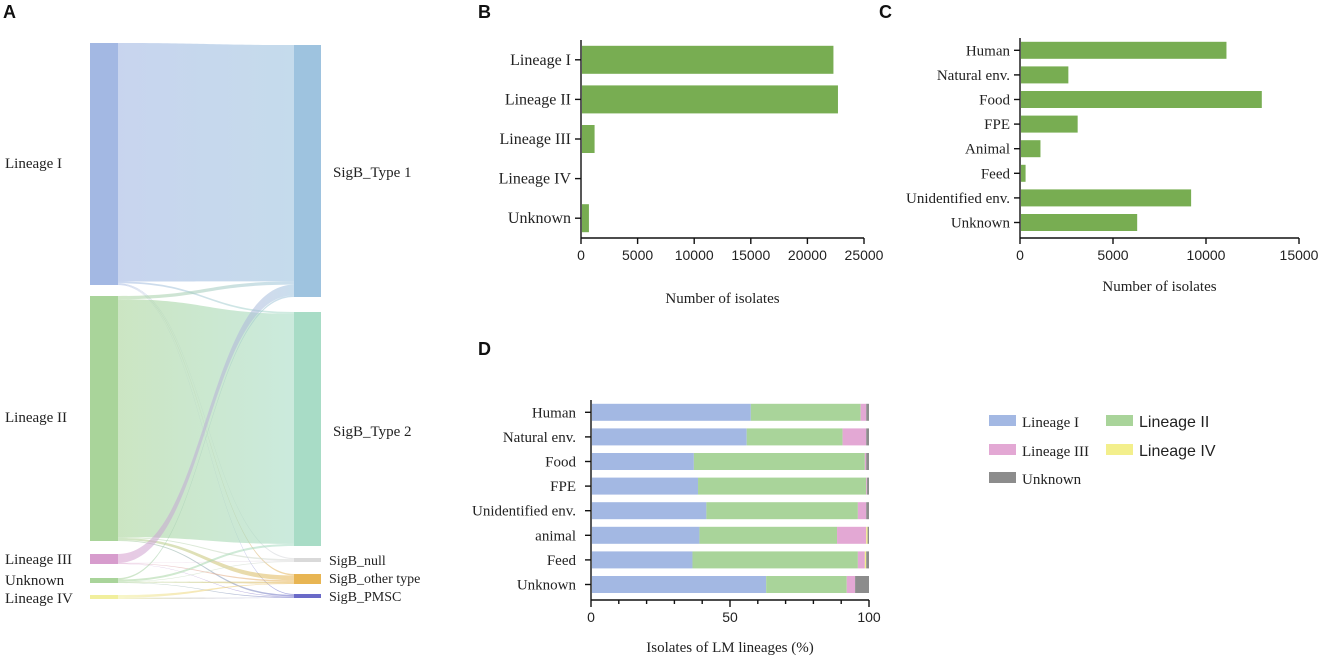 Image resolution: width=1325 pixels, height=660 pixels. What do you see at coordinates (591, 617) in the screenshot?
I see `x-tick-label: 0` at bounding box center [591, 617].